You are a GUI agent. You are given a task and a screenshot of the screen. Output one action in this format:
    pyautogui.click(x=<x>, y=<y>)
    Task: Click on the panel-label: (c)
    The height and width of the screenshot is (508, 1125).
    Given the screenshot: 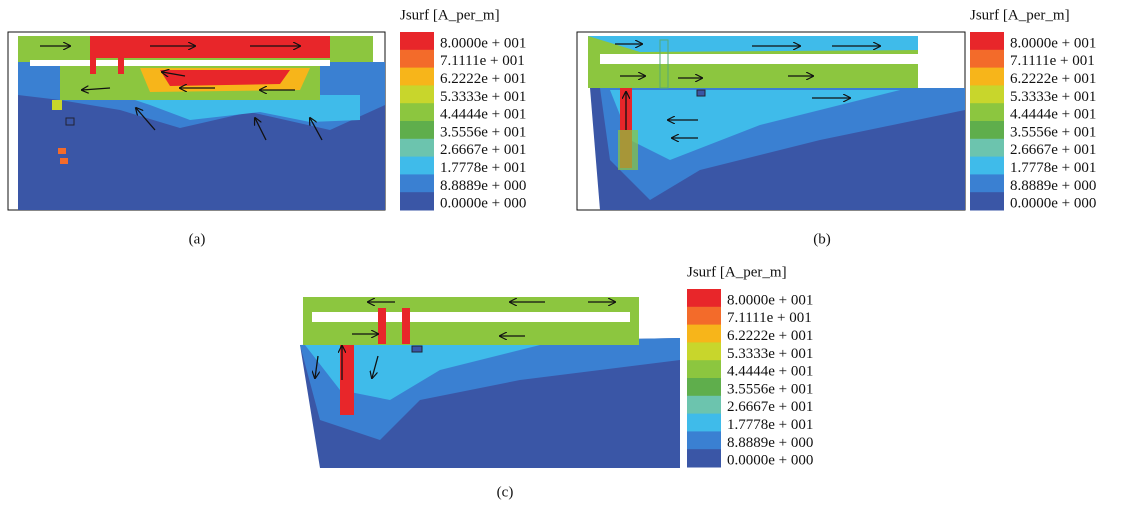 What is the action you would take?
    pyautogui.click(x=505, y=492)
    